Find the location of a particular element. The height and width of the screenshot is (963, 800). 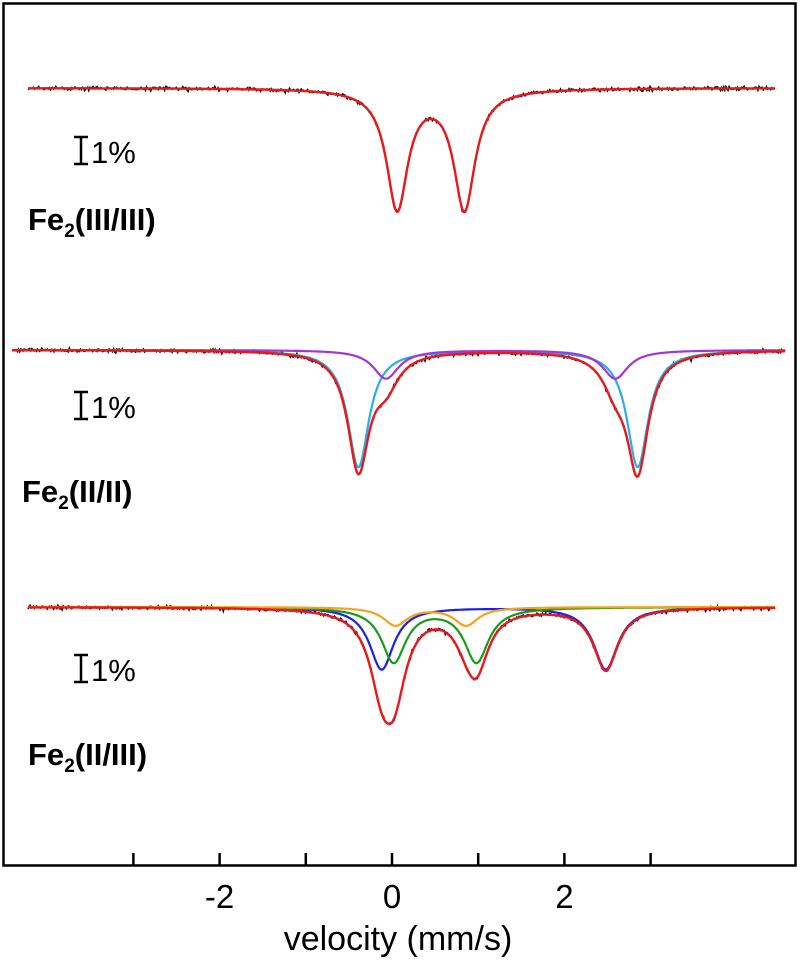

panel-1-total-fit is located at coordinates (401, 150).